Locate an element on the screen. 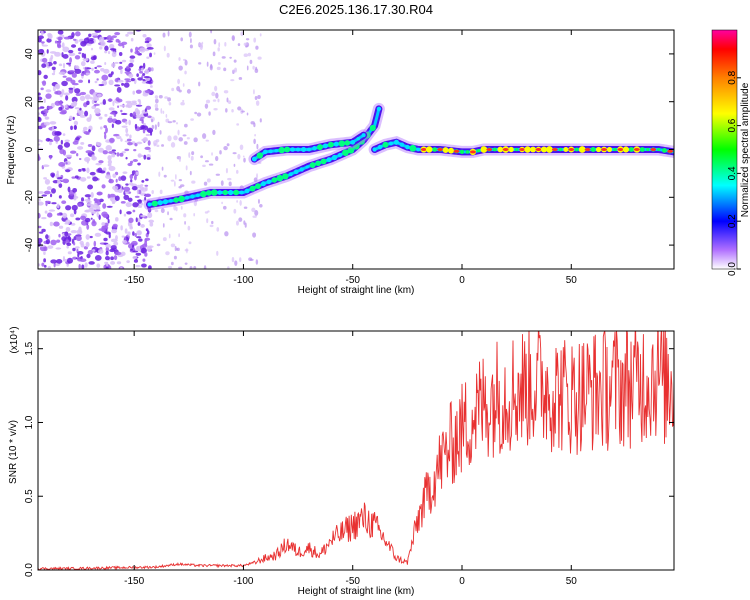  colorbar-label: Normalized spectral amplitude is located at coordinates (745, 149).